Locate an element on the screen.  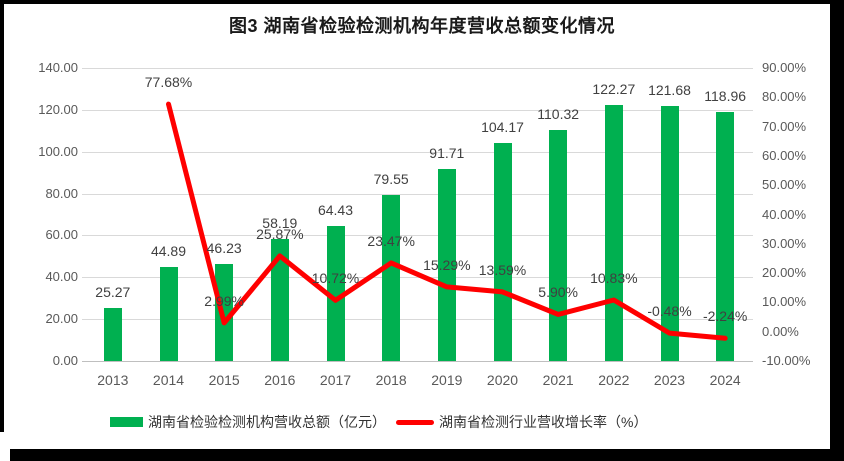
x-axis-label-2020: 2020 is located at coordinates (502, 380).